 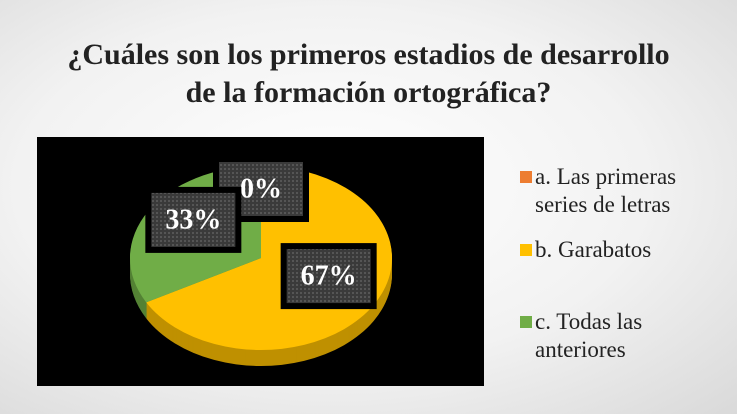 I want to click on legend-label: b. Garabatos, so click(x=593, y=249).